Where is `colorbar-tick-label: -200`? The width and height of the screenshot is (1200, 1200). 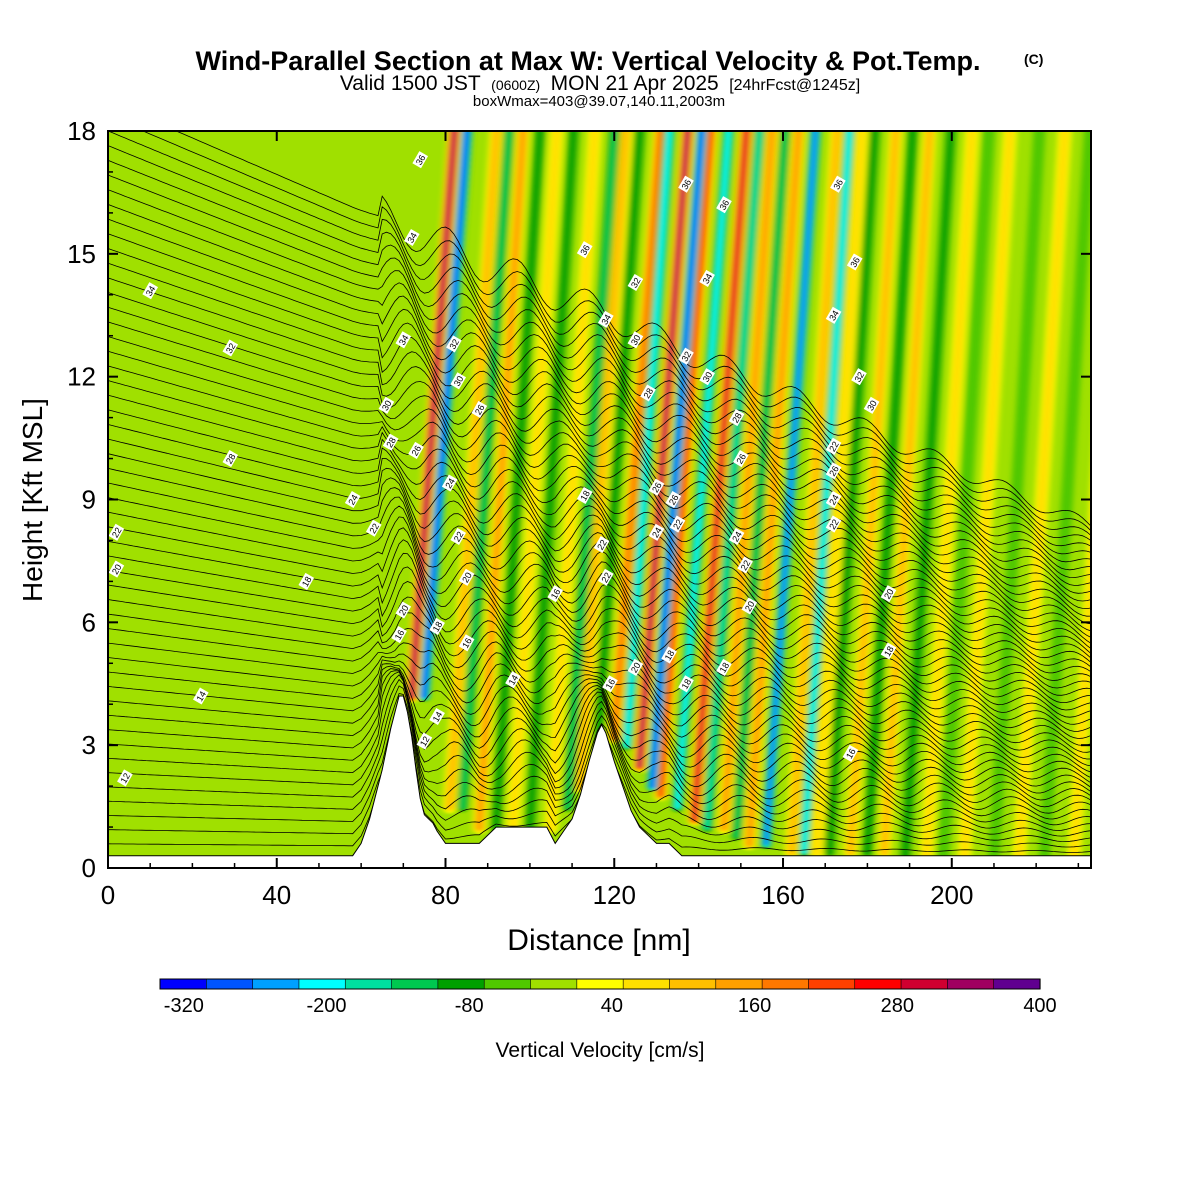 colorbar-tick-label: -200 is located at coordinates (326, 1006).